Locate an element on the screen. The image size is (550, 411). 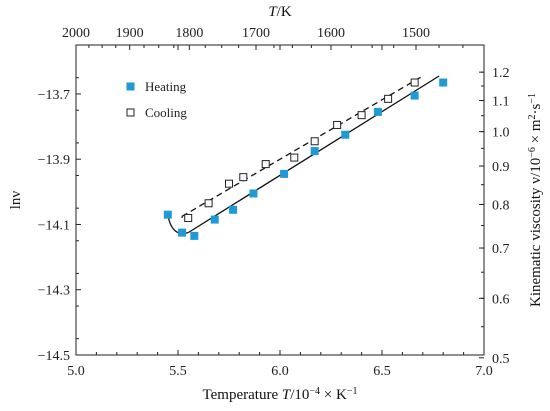
right-tick-label: 1.2 is located at coordinates (501, 73).